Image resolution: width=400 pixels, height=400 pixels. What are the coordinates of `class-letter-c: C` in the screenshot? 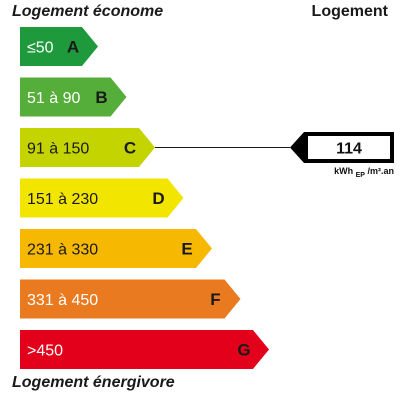 It's located at (130, 148).